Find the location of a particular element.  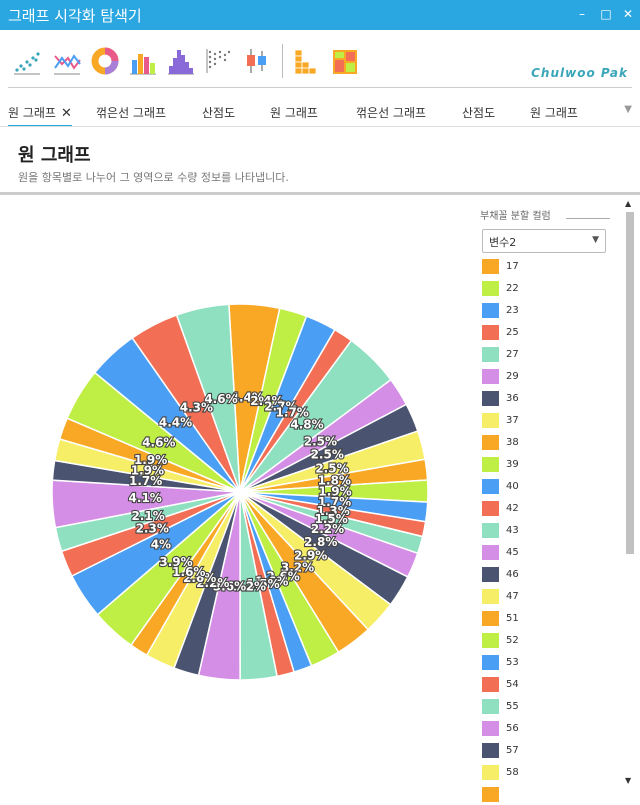

slice-label: 2.1% is located at coordinates (147, 516).